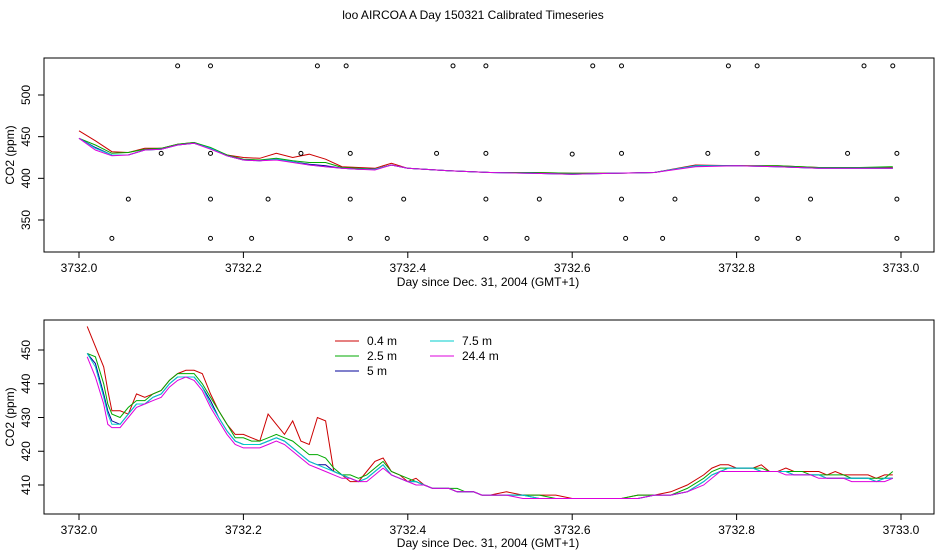 The width and height of the screenshot is (950, 550). Describe the element at coordinates (572, 530) in the screenshot. I see `bottom-x-tick-label: 3732.6` at that location.